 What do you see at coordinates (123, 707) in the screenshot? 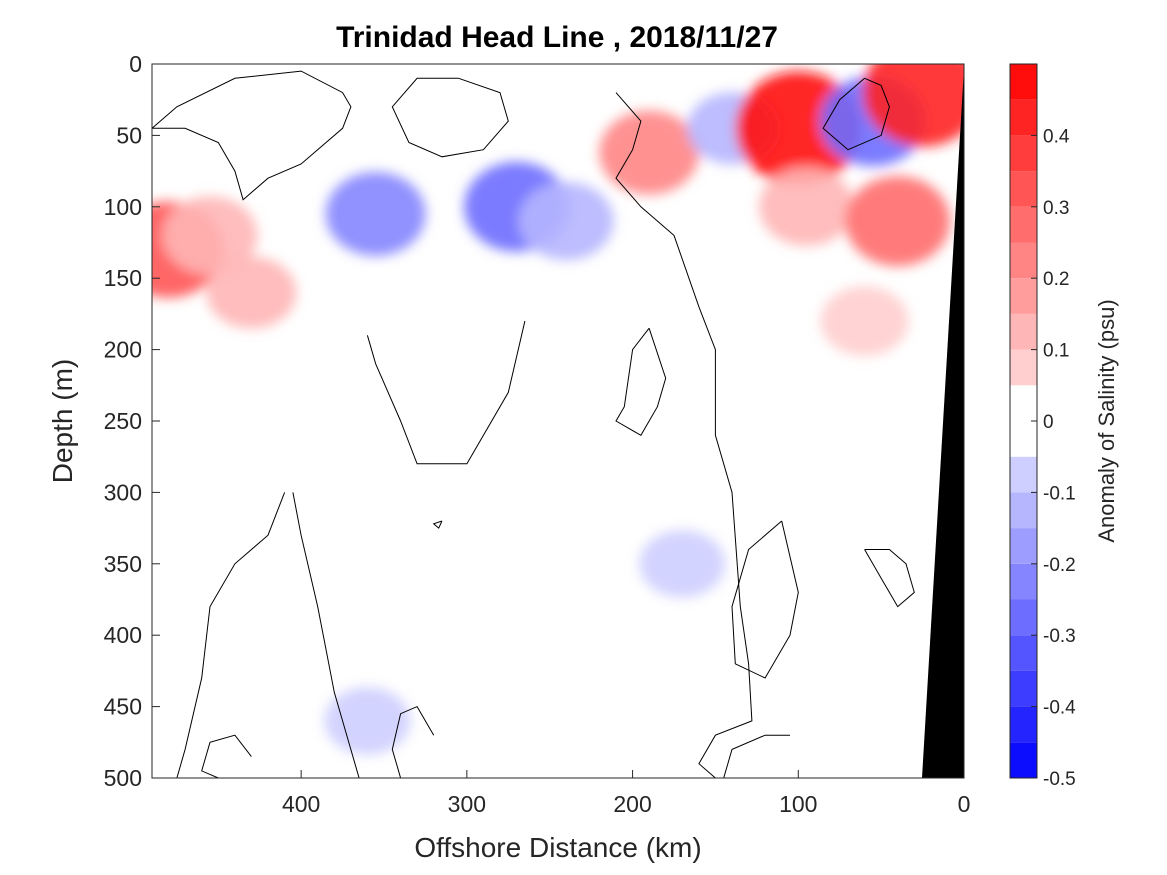
I see `y-tick-label: 450` at bounding box center [123, 707].